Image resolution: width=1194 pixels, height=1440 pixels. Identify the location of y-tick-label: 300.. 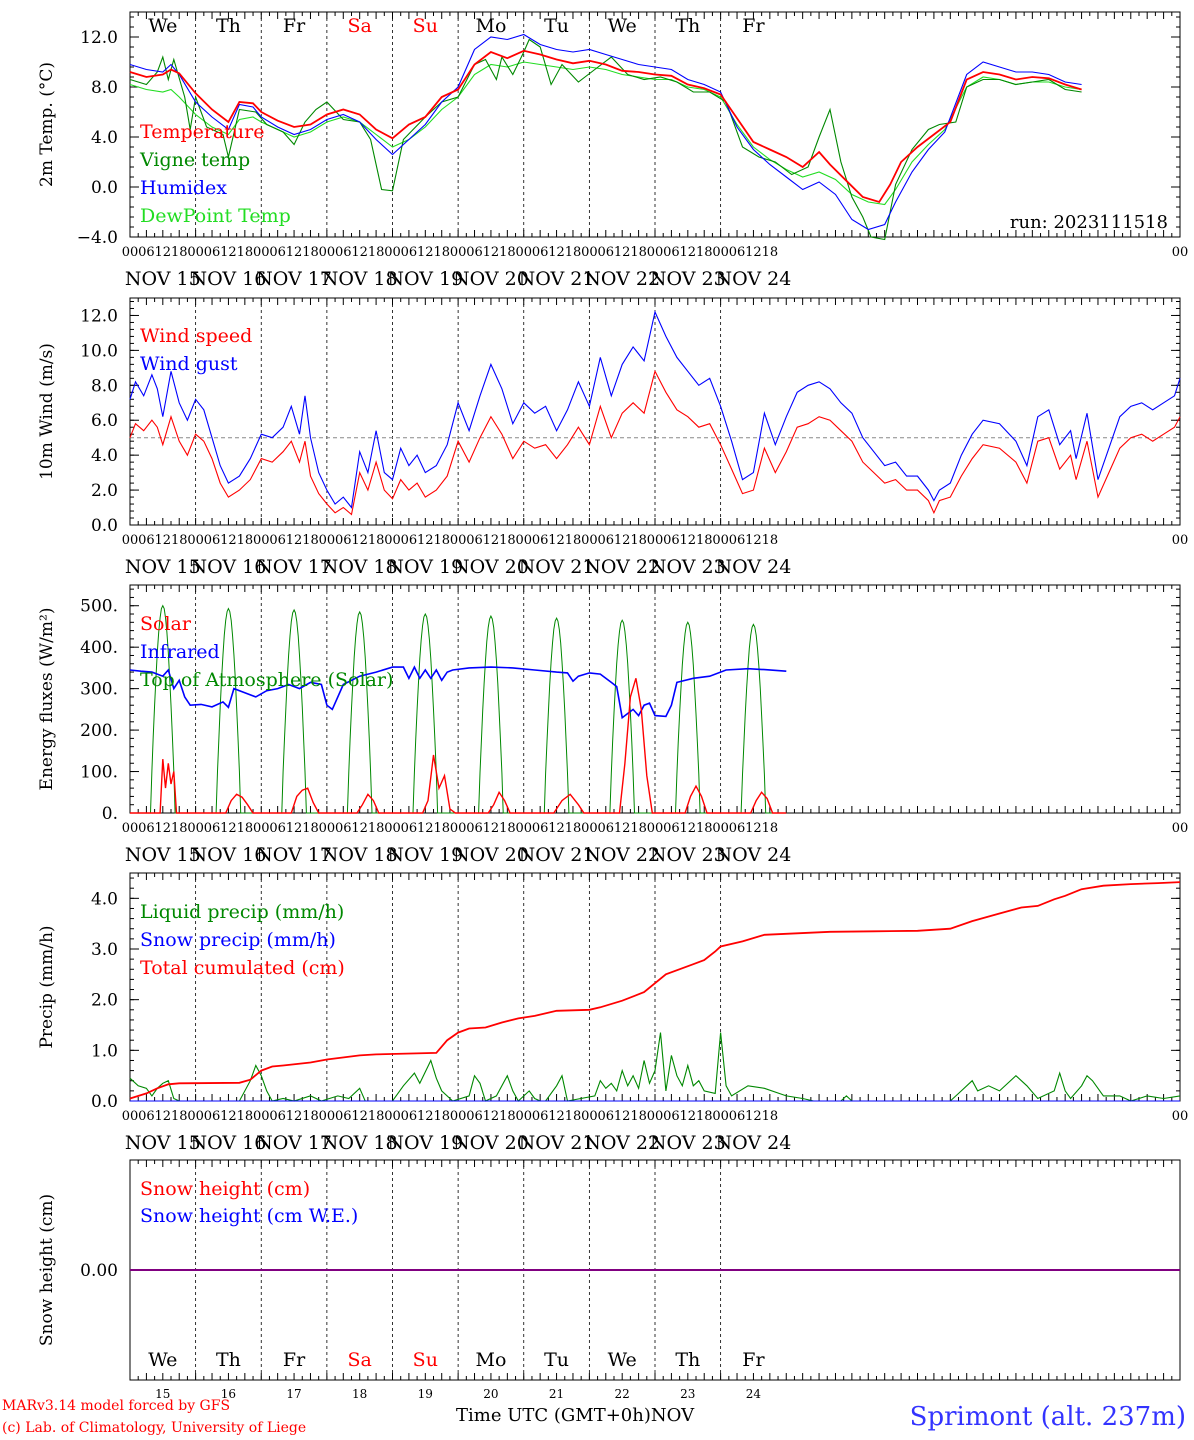
(99, 690).